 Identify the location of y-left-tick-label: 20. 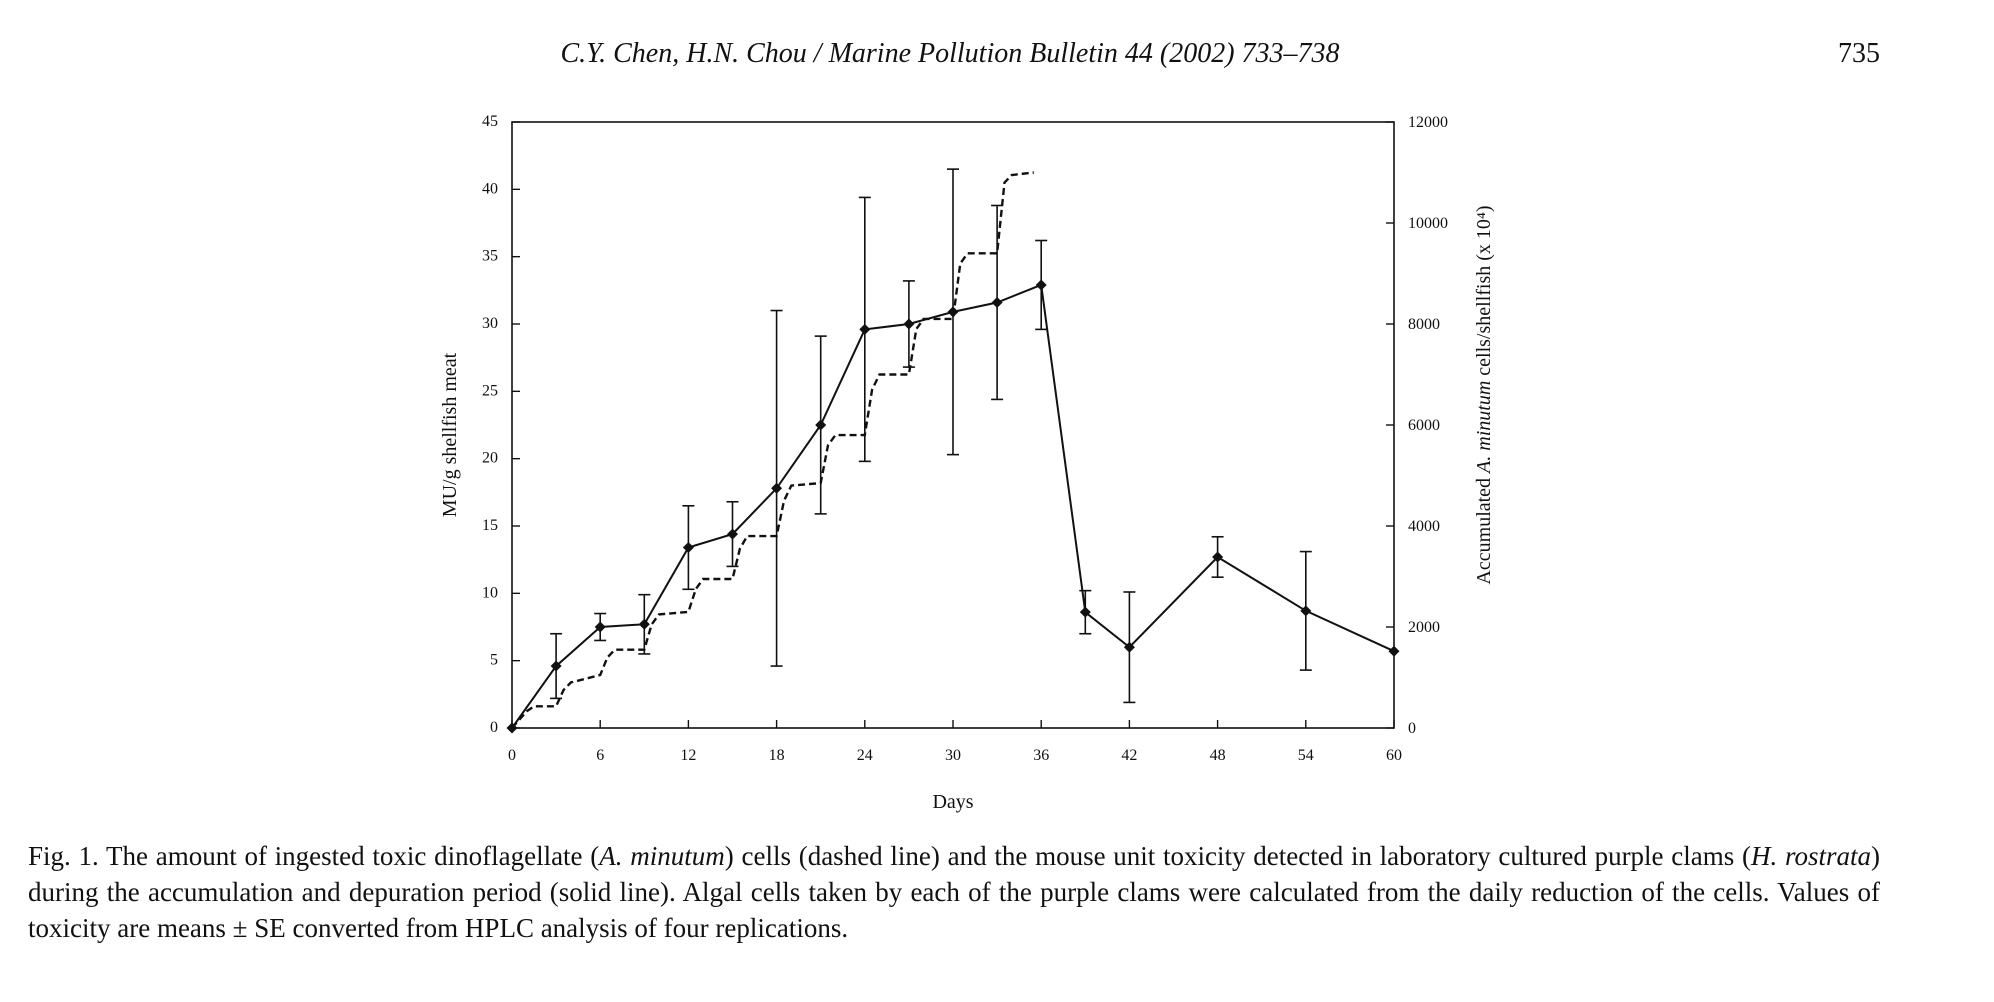
(490, 458).